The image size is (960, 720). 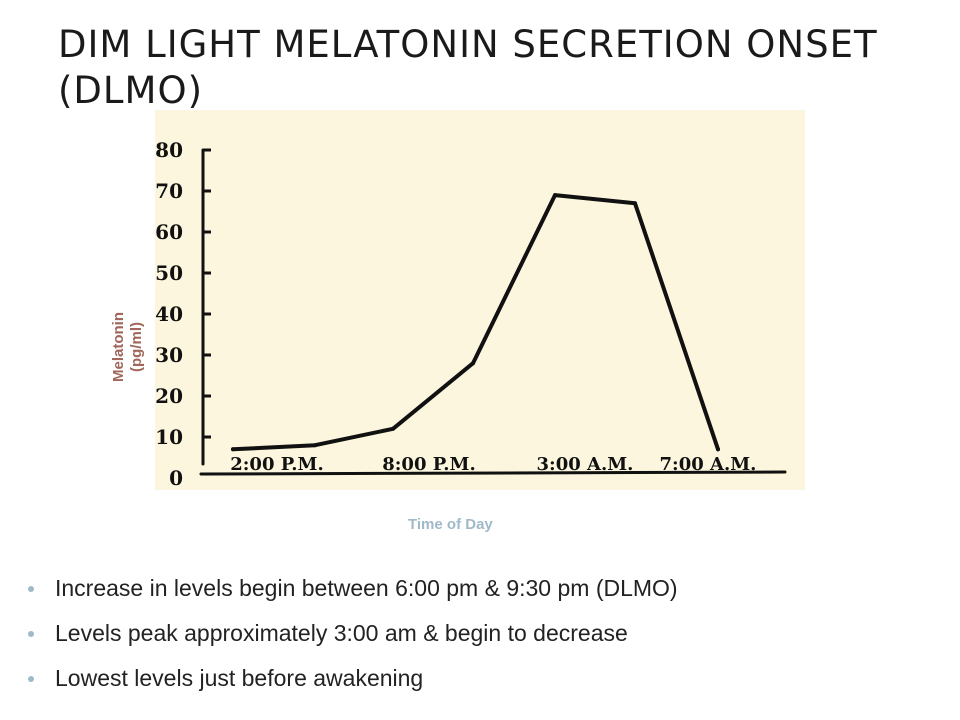 What do you see at coordinates (169, 273) in the screenshot?
I see `y-tick-label: 50` at bounding box center [169, 273].